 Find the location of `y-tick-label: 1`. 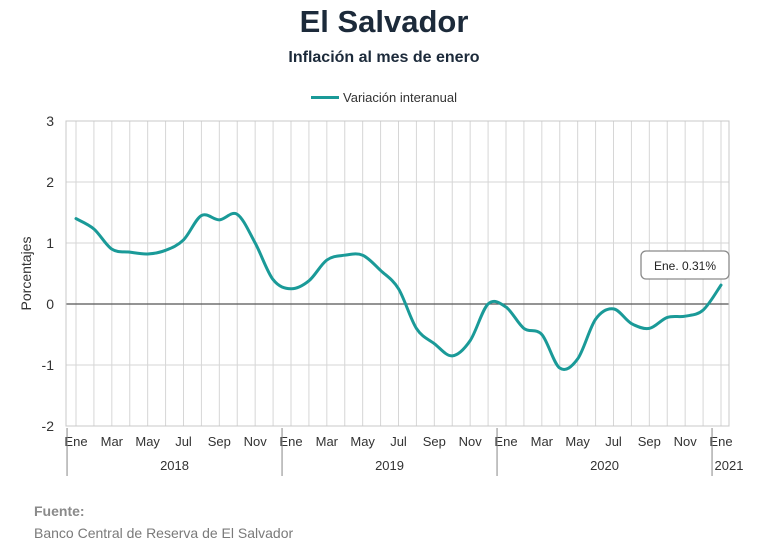

y-tick-label: 1 is located at coordinates (50, 243).